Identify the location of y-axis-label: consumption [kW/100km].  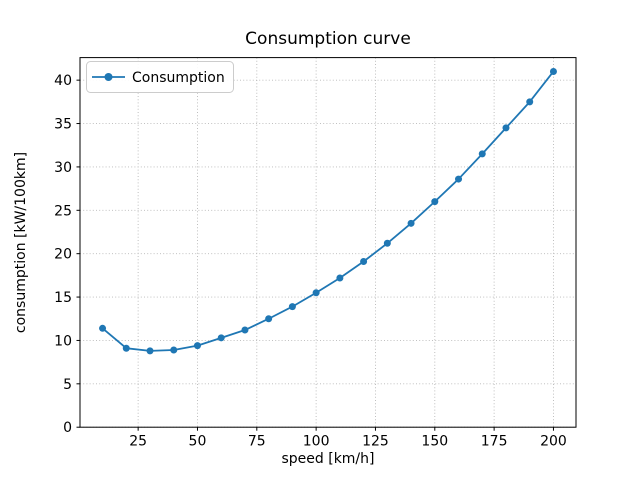
(21, 242).